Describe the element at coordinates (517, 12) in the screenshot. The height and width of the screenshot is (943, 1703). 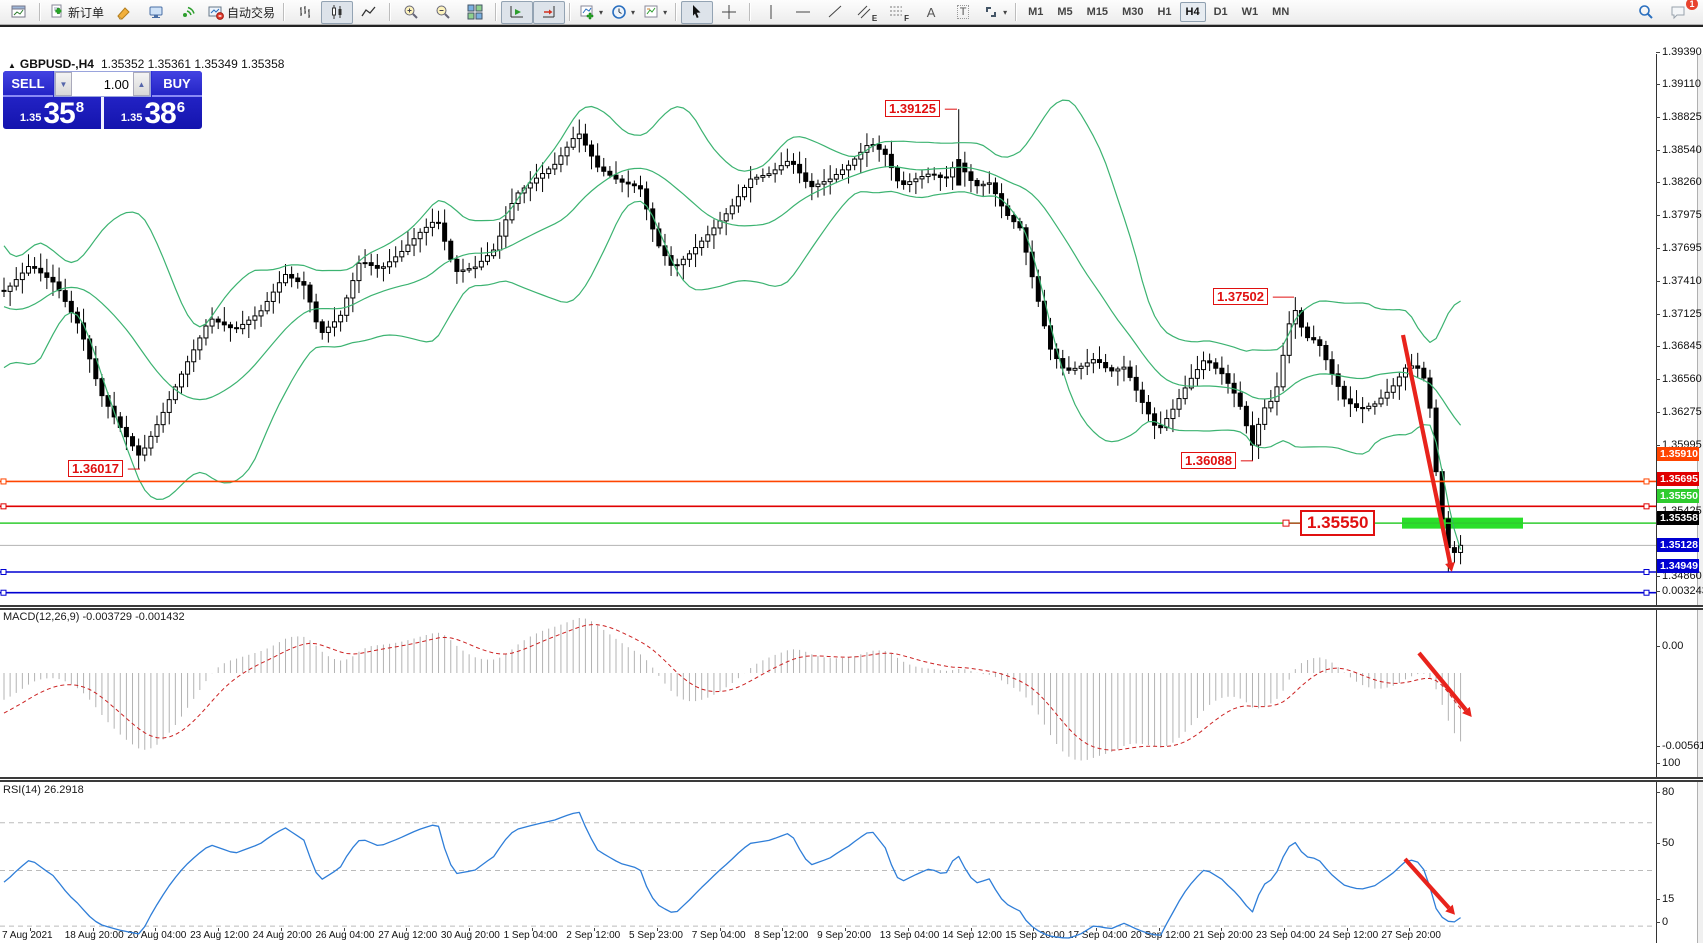
I see `auto-scroll-button` at that location.